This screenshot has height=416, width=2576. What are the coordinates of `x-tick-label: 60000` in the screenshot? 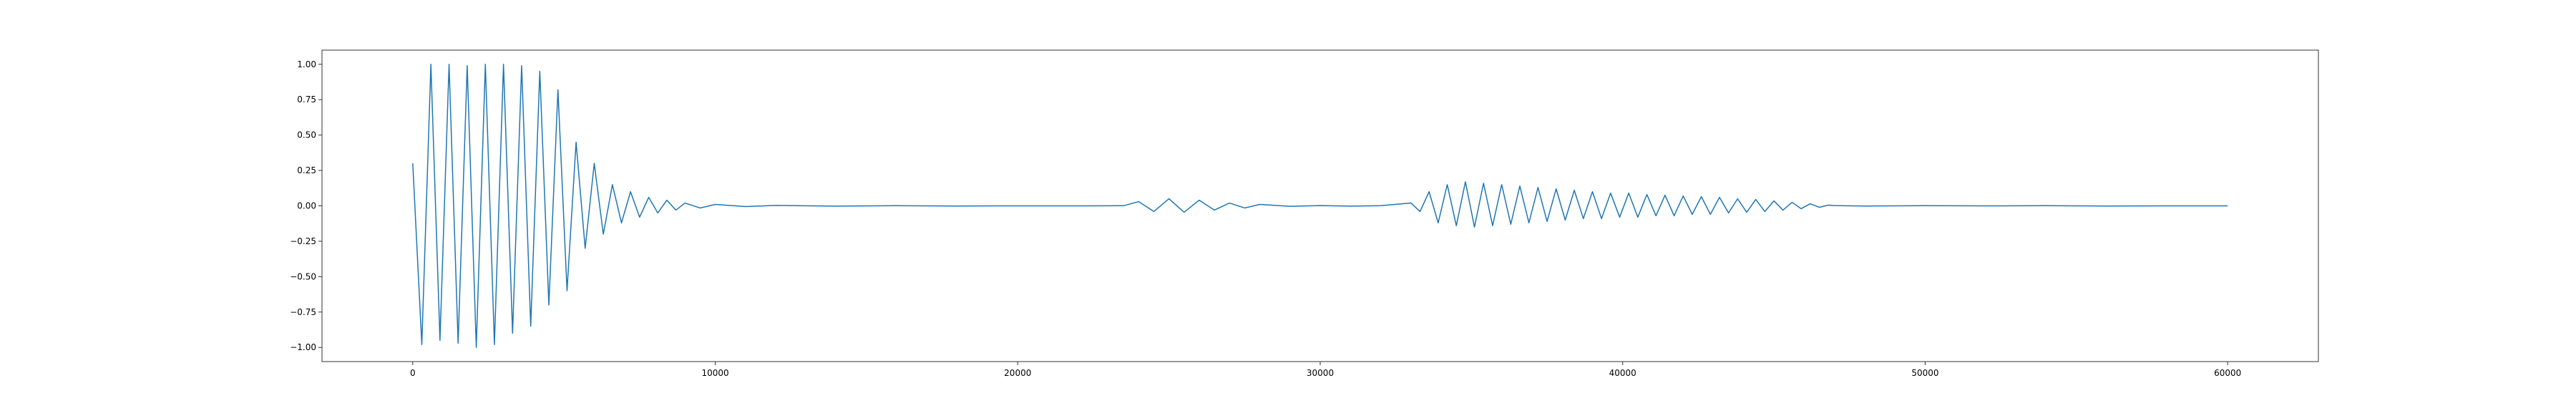 It's located at (2227, 373).